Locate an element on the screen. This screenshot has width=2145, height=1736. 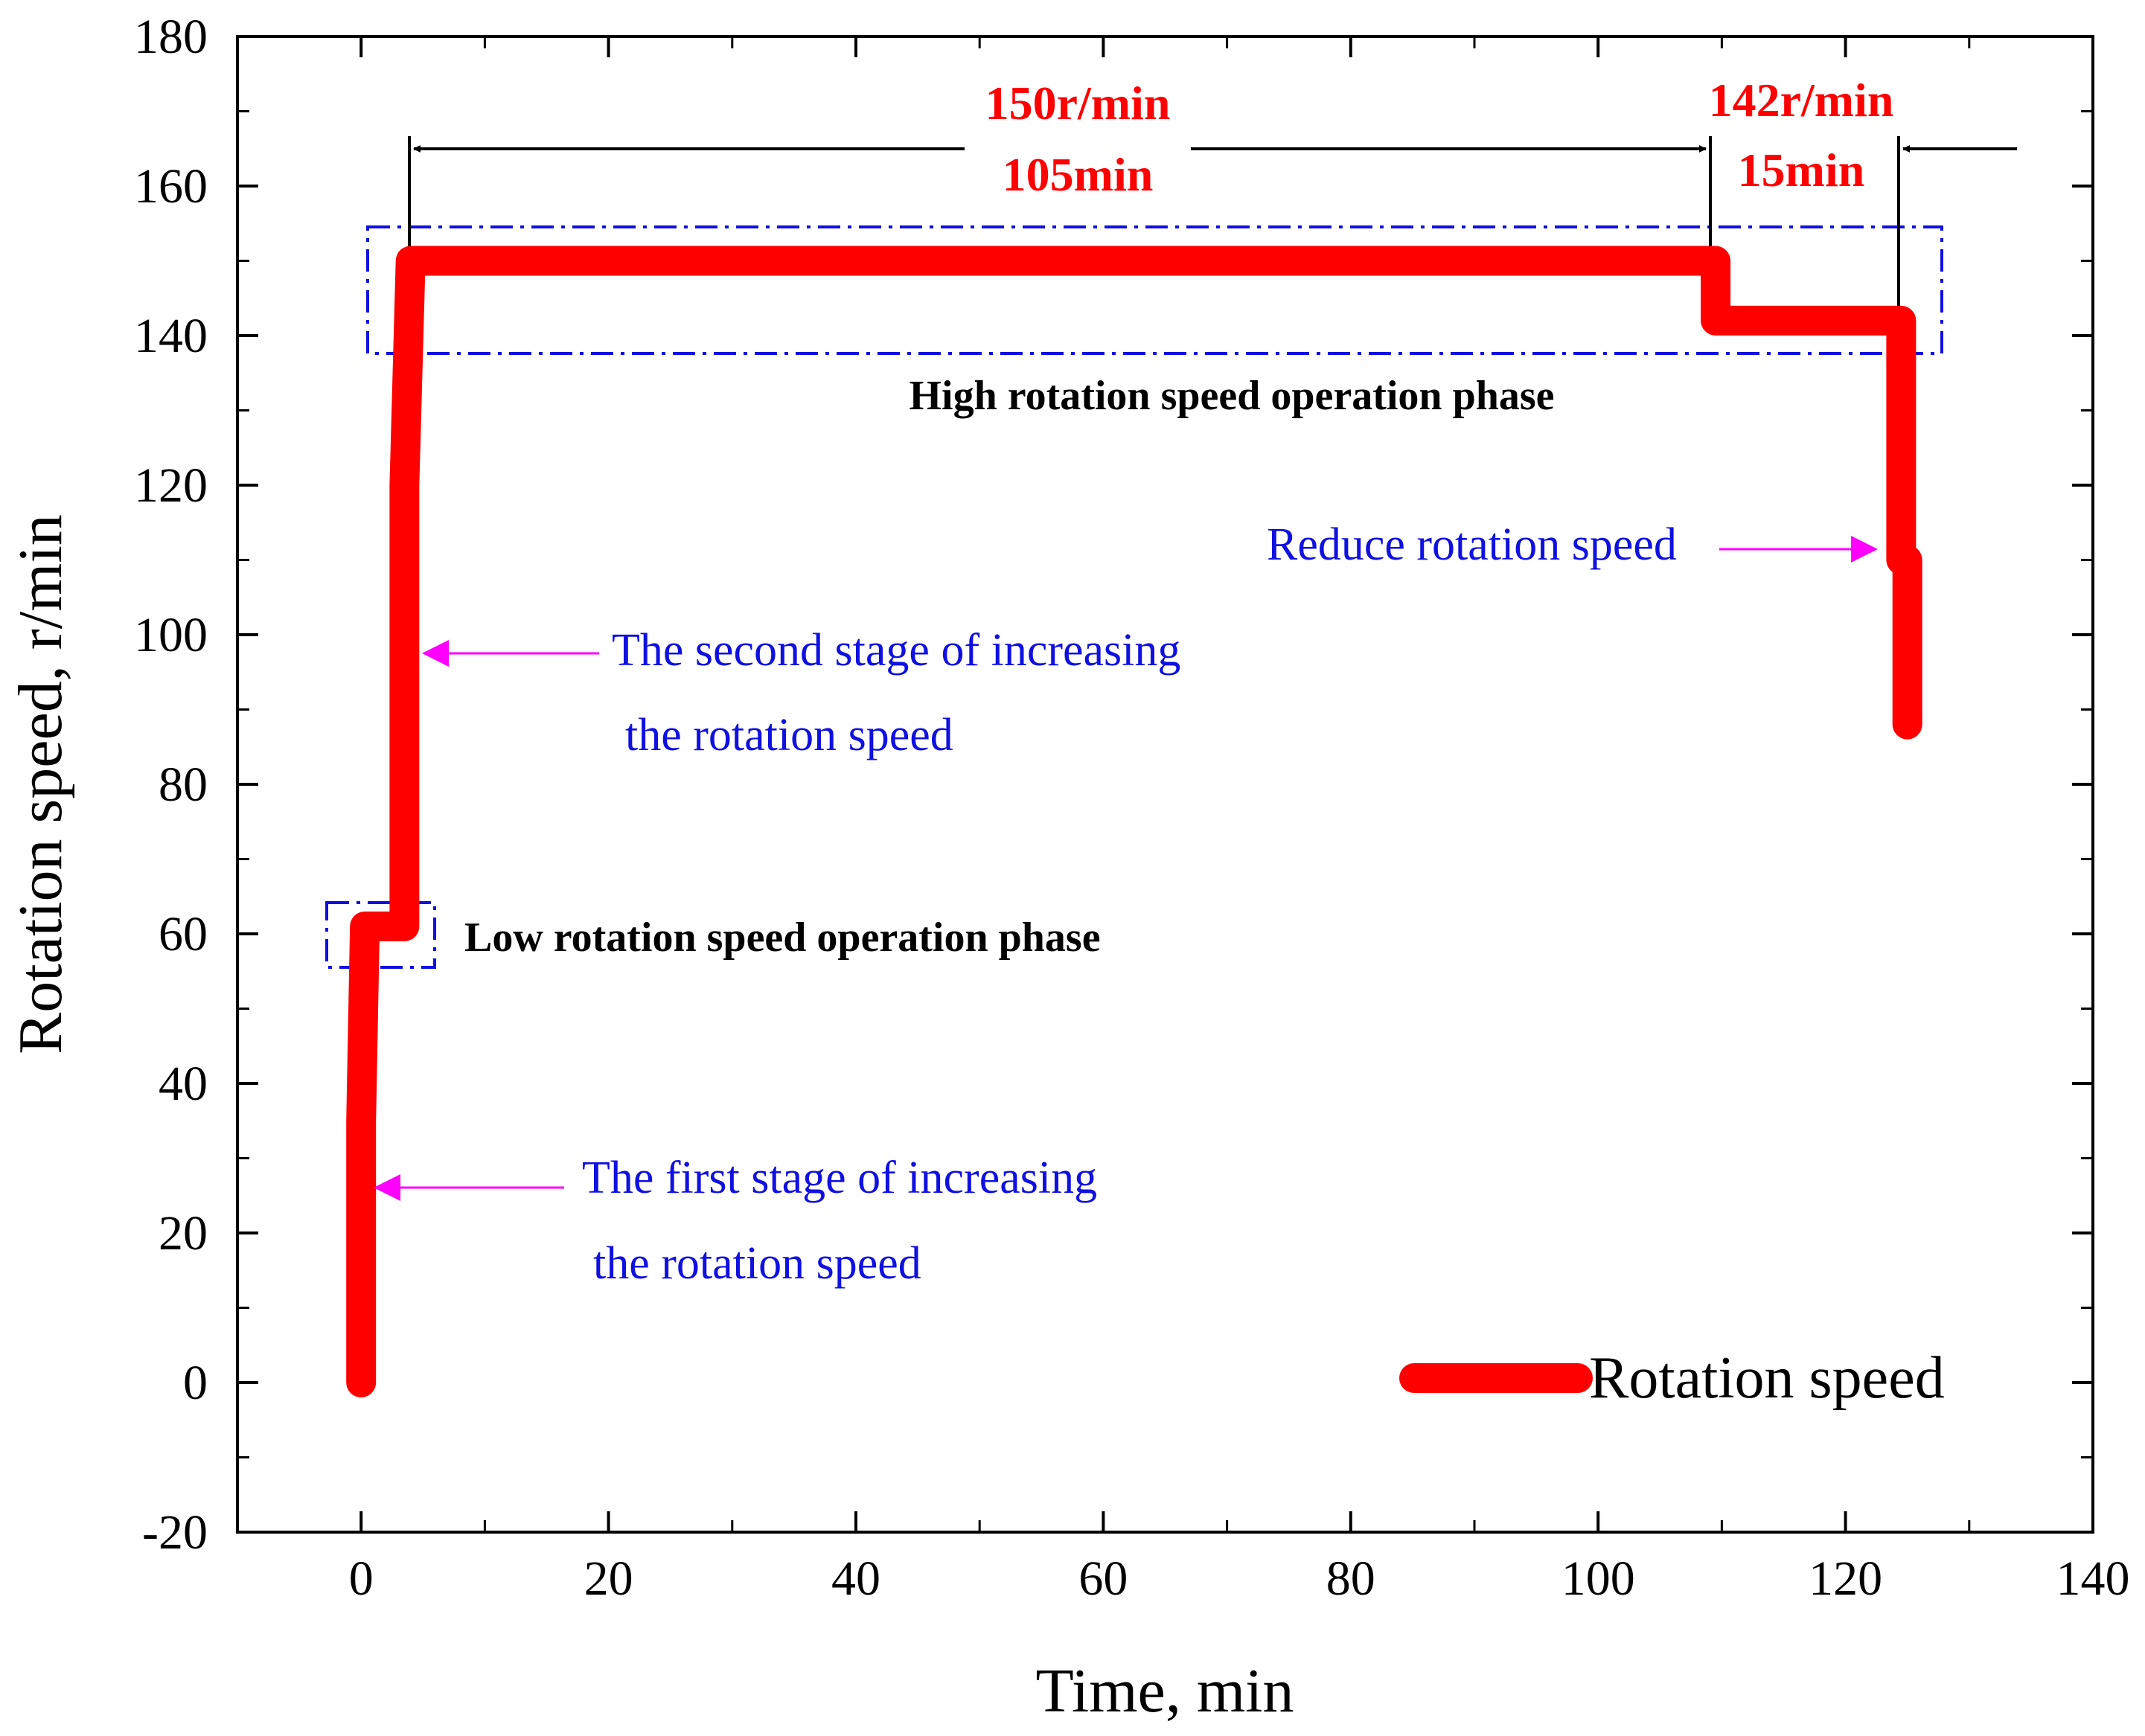
x-tick-label: 120 is located at coordinates (1845, 1579).